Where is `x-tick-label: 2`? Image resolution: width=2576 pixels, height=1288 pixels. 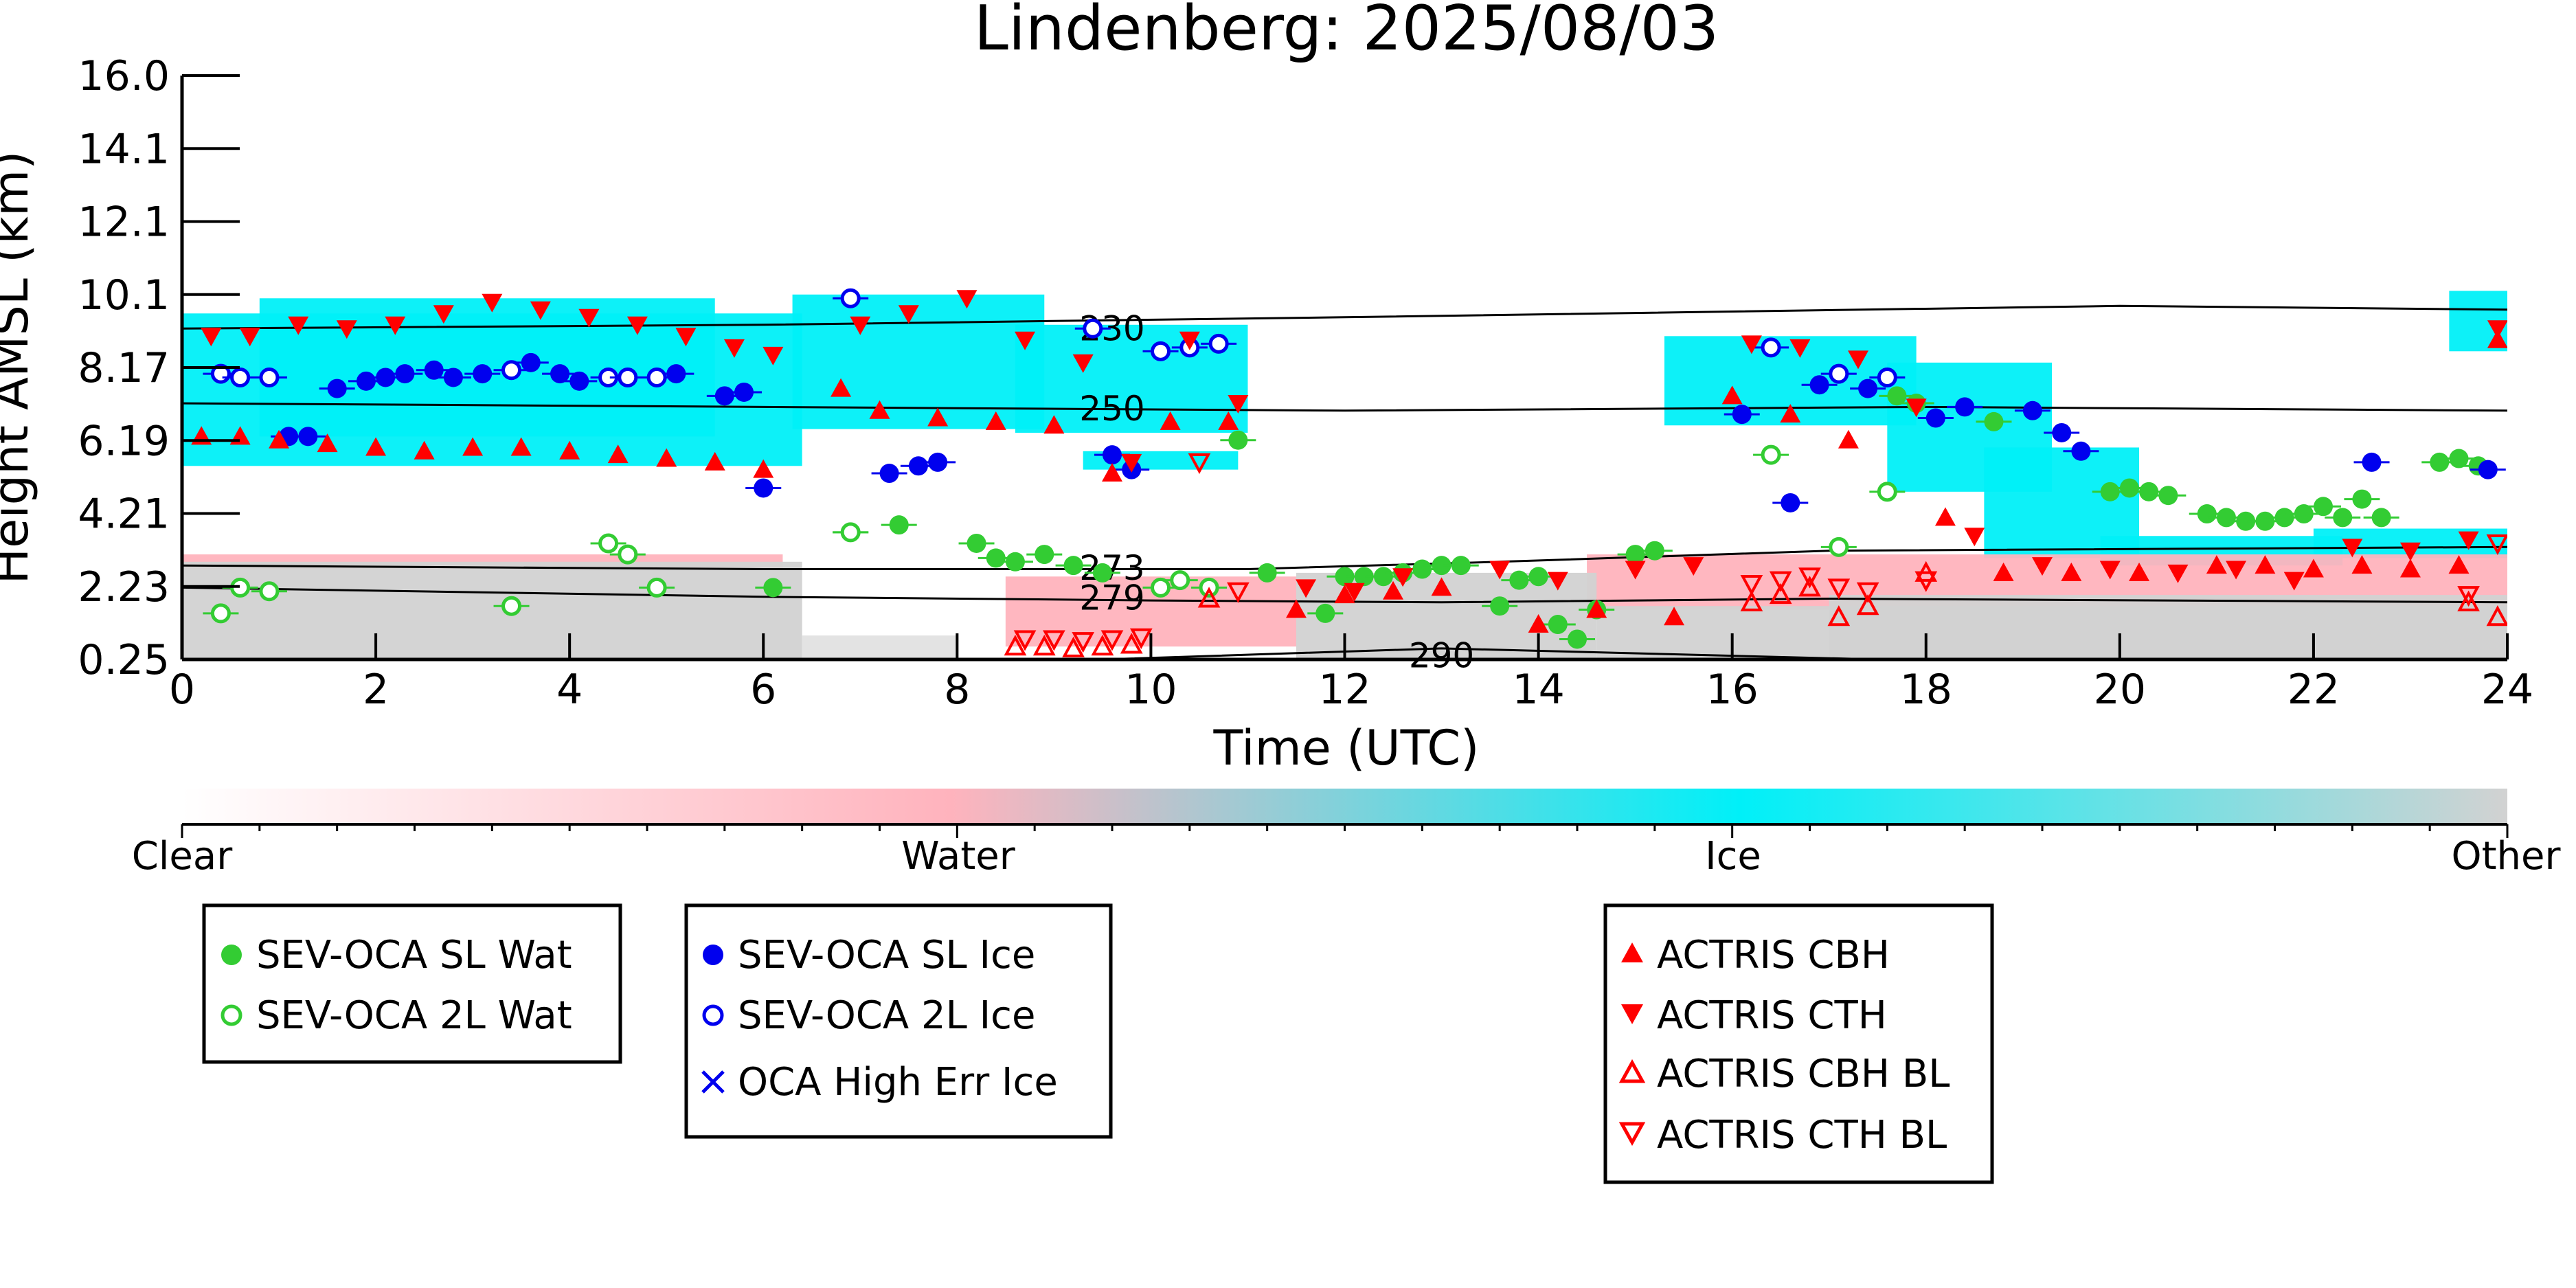 x-tick-label: 2 is located at coordinates (376, 690).